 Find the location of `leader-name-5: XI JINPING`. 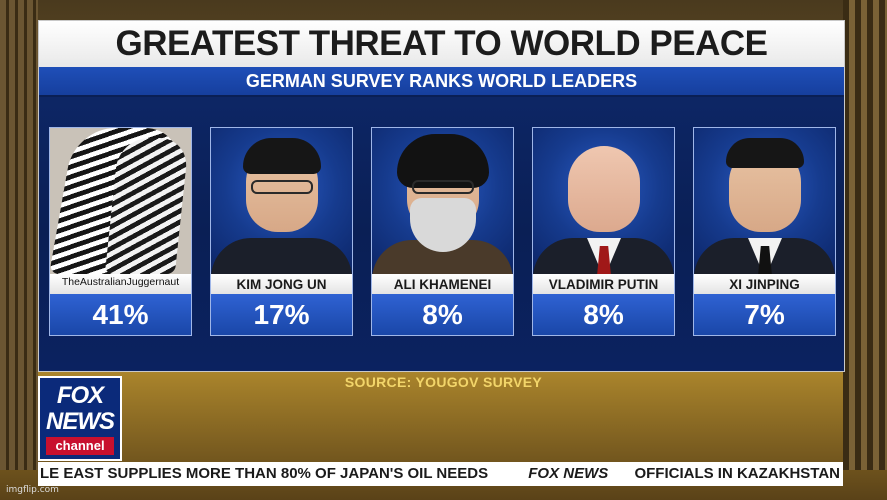

leader-name-5: XI JINPING is located at coordinates (764, 284).